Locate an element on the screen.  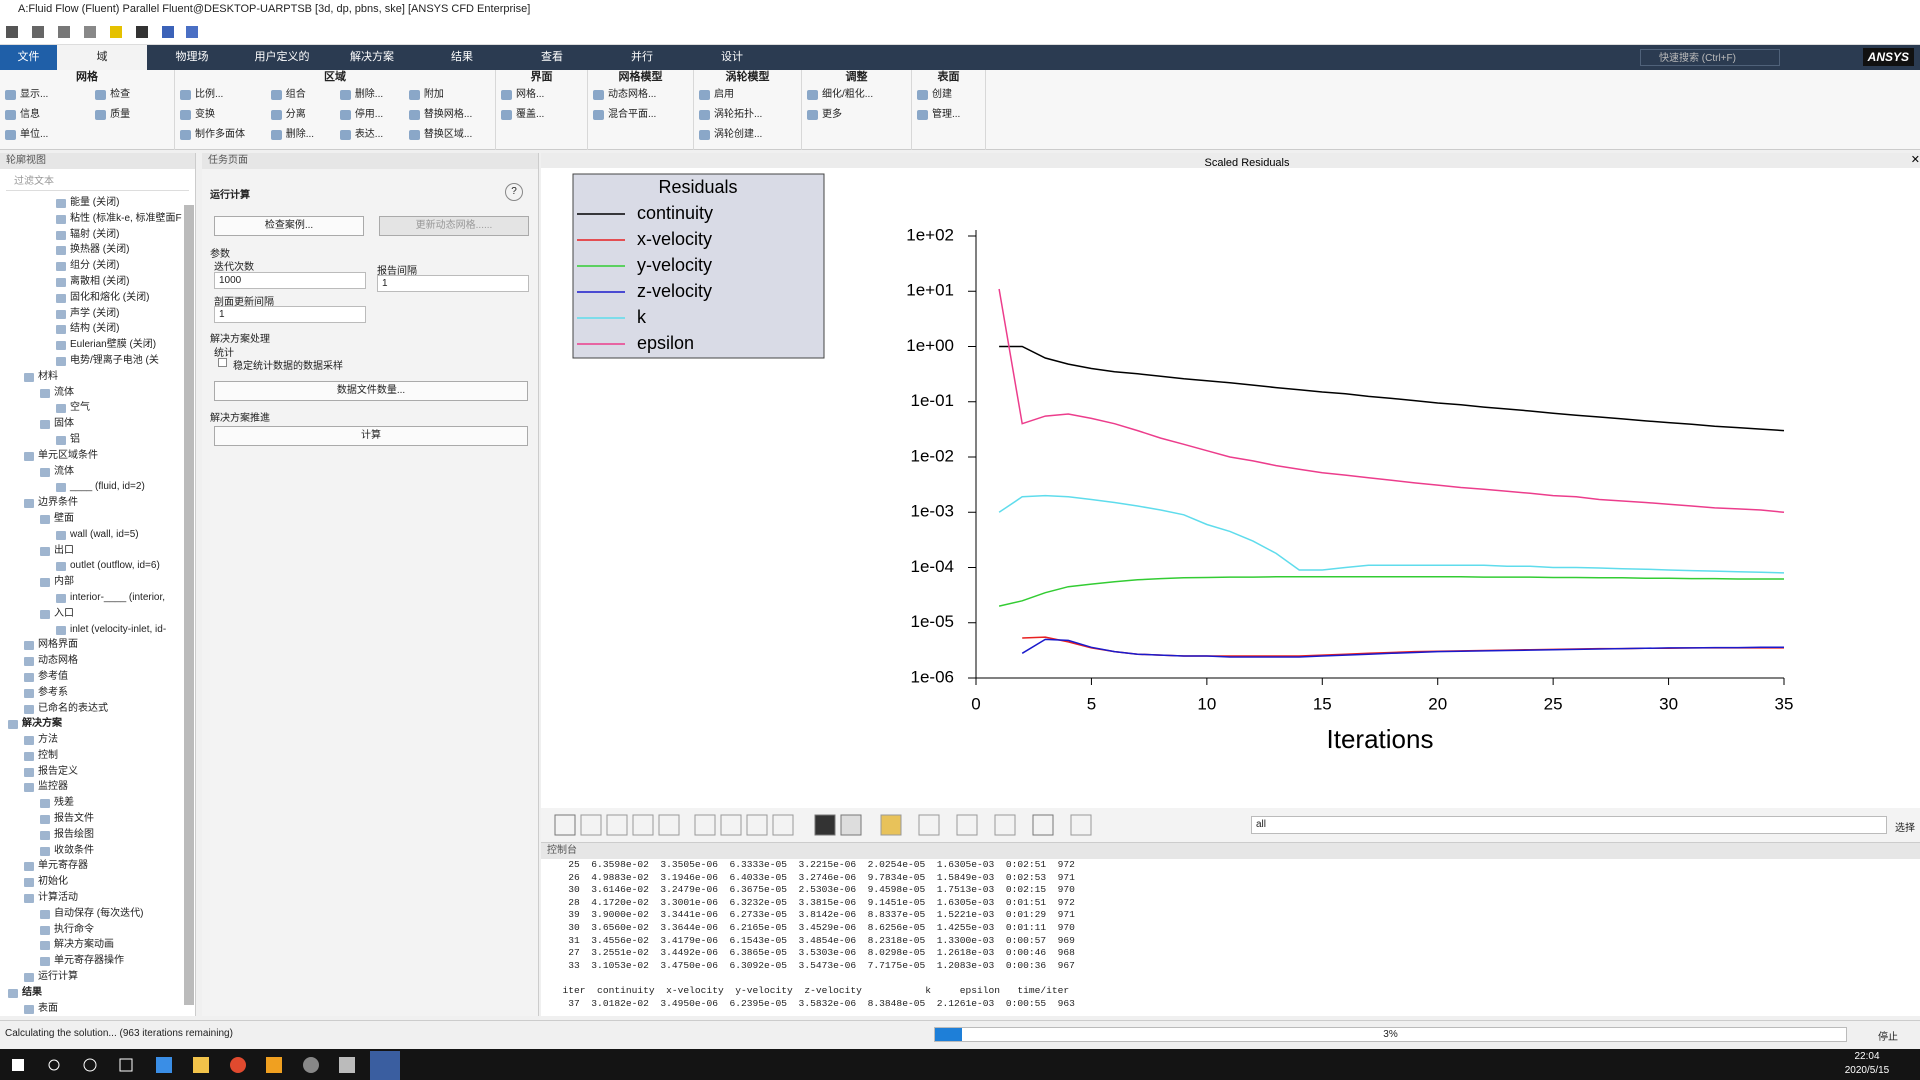
tree-item: 能量 (关闭) is located at coordinates (97, 203).